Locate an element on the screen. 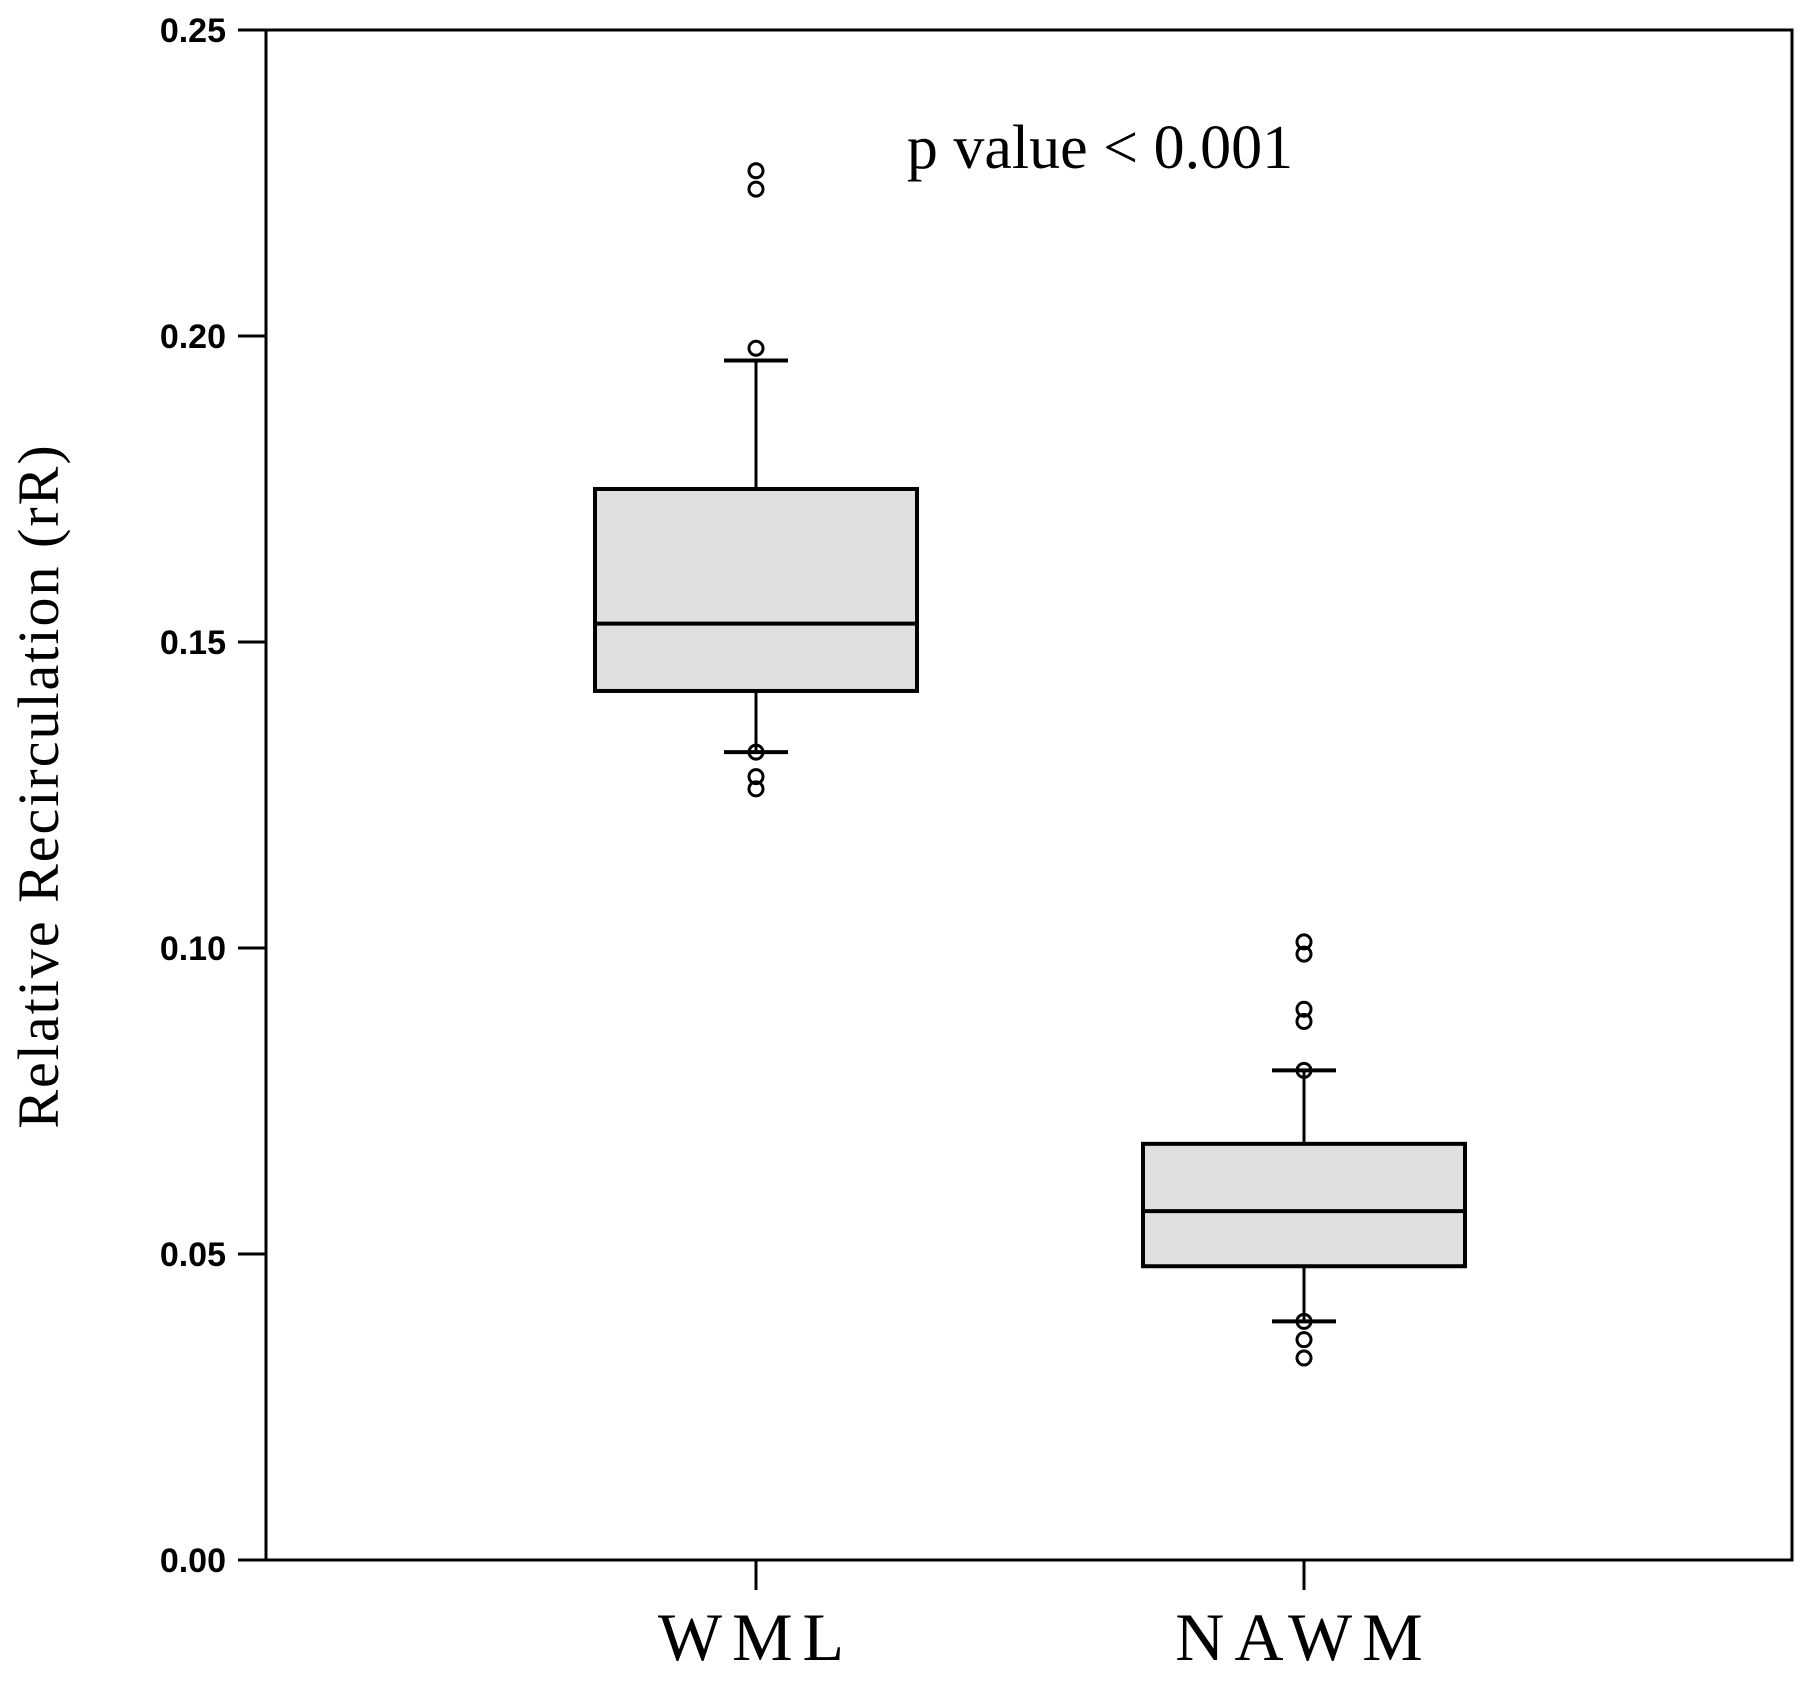 Image resolution: width=1800 pixels, height=1682 pixels. y-tick-label: 0.00 is located at coordinates (193, 1561).